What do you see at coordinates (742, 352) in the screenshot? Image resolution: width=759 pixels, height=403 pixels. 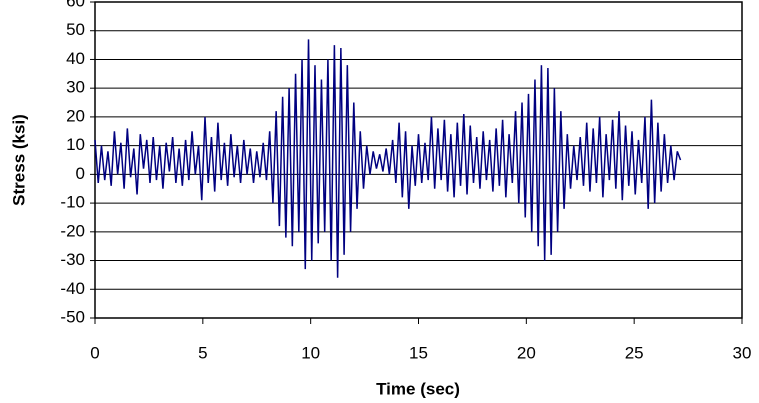 I see `x-tick-label: 30` at bounding box center [742, 352].